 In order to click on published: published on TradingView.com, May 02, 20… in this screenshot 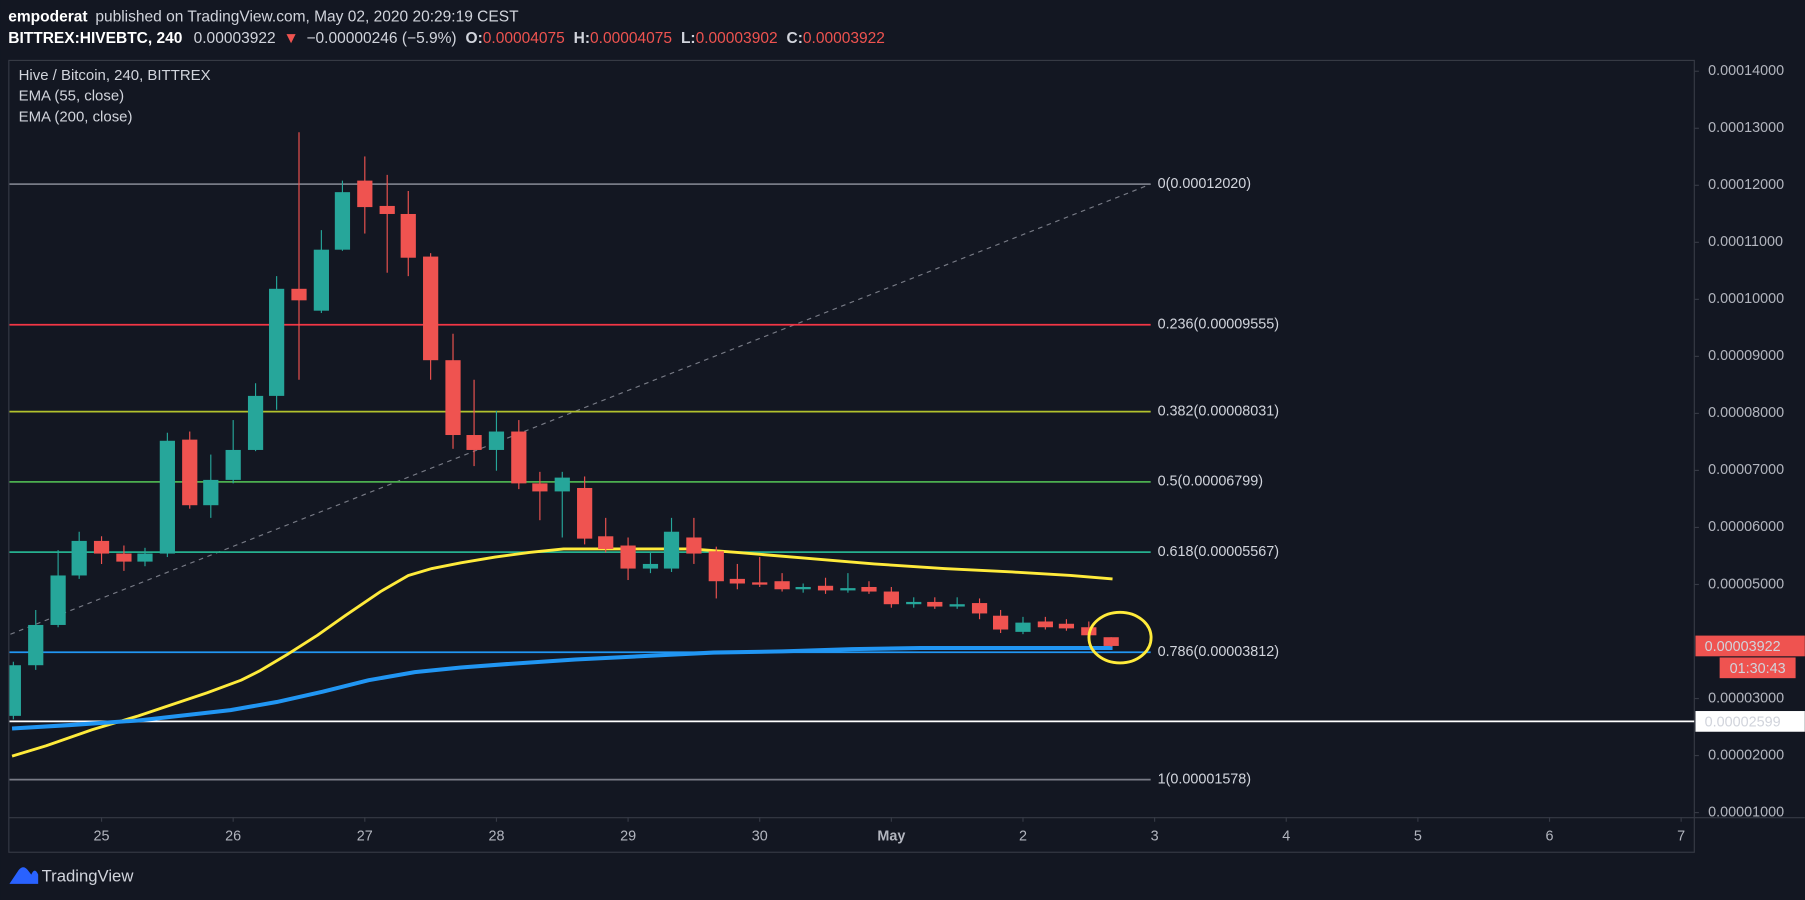, I will do `click(307, 16)`.